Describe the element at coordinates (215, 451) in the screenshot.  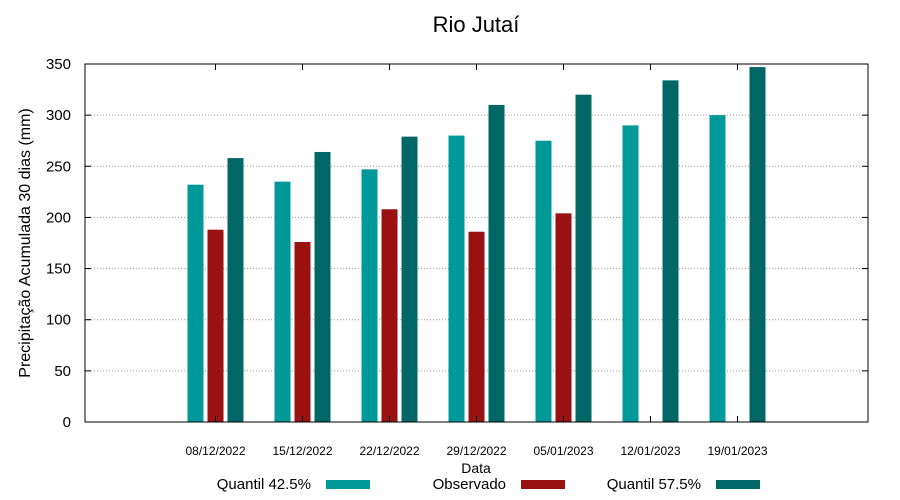
I see `x-tick-label: 08/12/2022` at that location.